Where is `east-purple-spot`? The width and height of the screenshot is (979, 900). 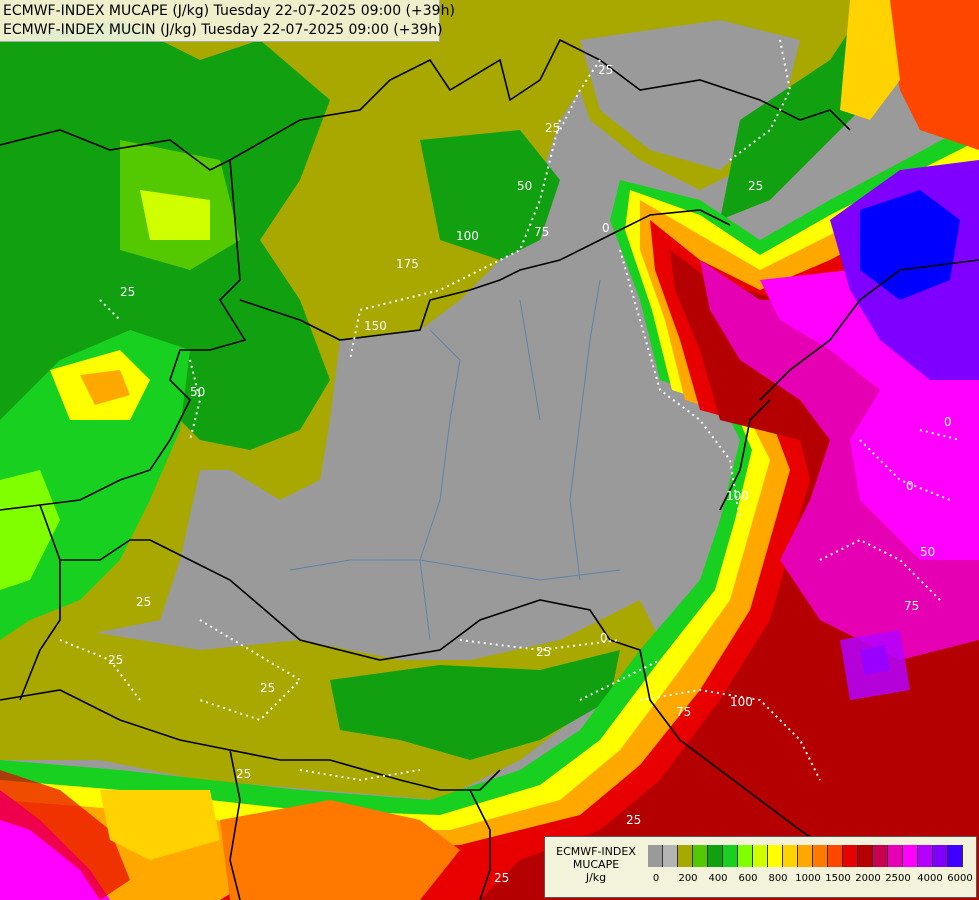 east-purple-spot is located at coordinates (875, 665).